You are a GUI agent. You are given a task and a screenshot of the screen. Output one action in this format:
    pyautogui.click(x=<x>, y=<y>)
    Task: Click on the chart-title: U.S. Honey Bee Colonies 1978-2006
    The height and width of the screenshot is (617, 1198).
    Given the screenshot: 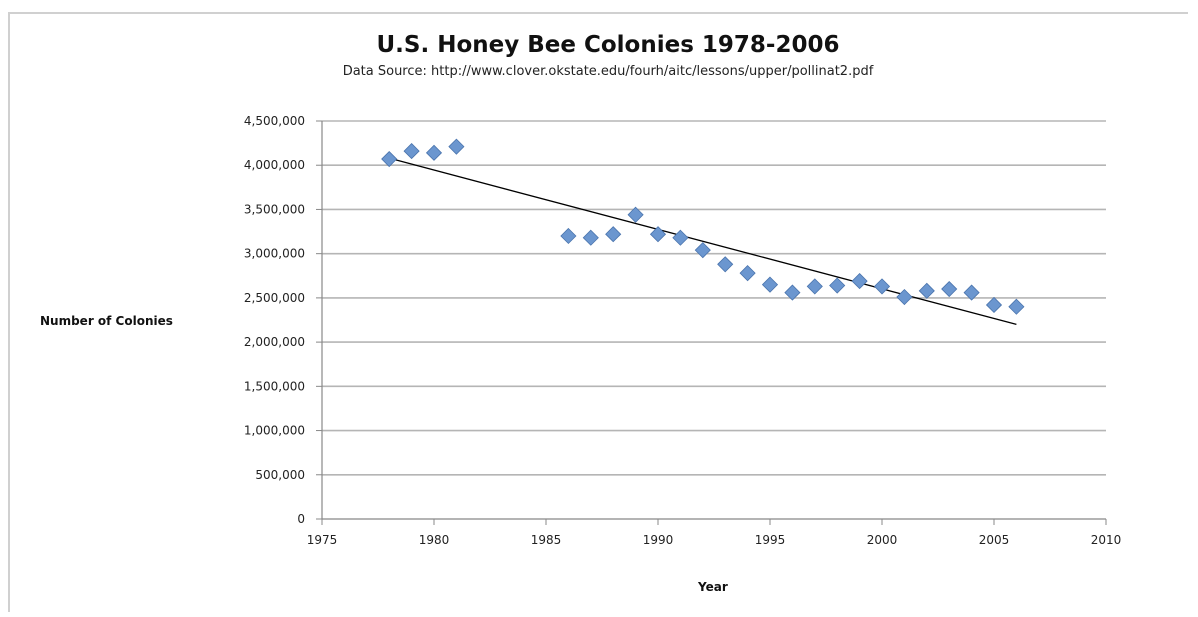 What is the action you would take?
    pyautogui.click(x=608, y=45)
    